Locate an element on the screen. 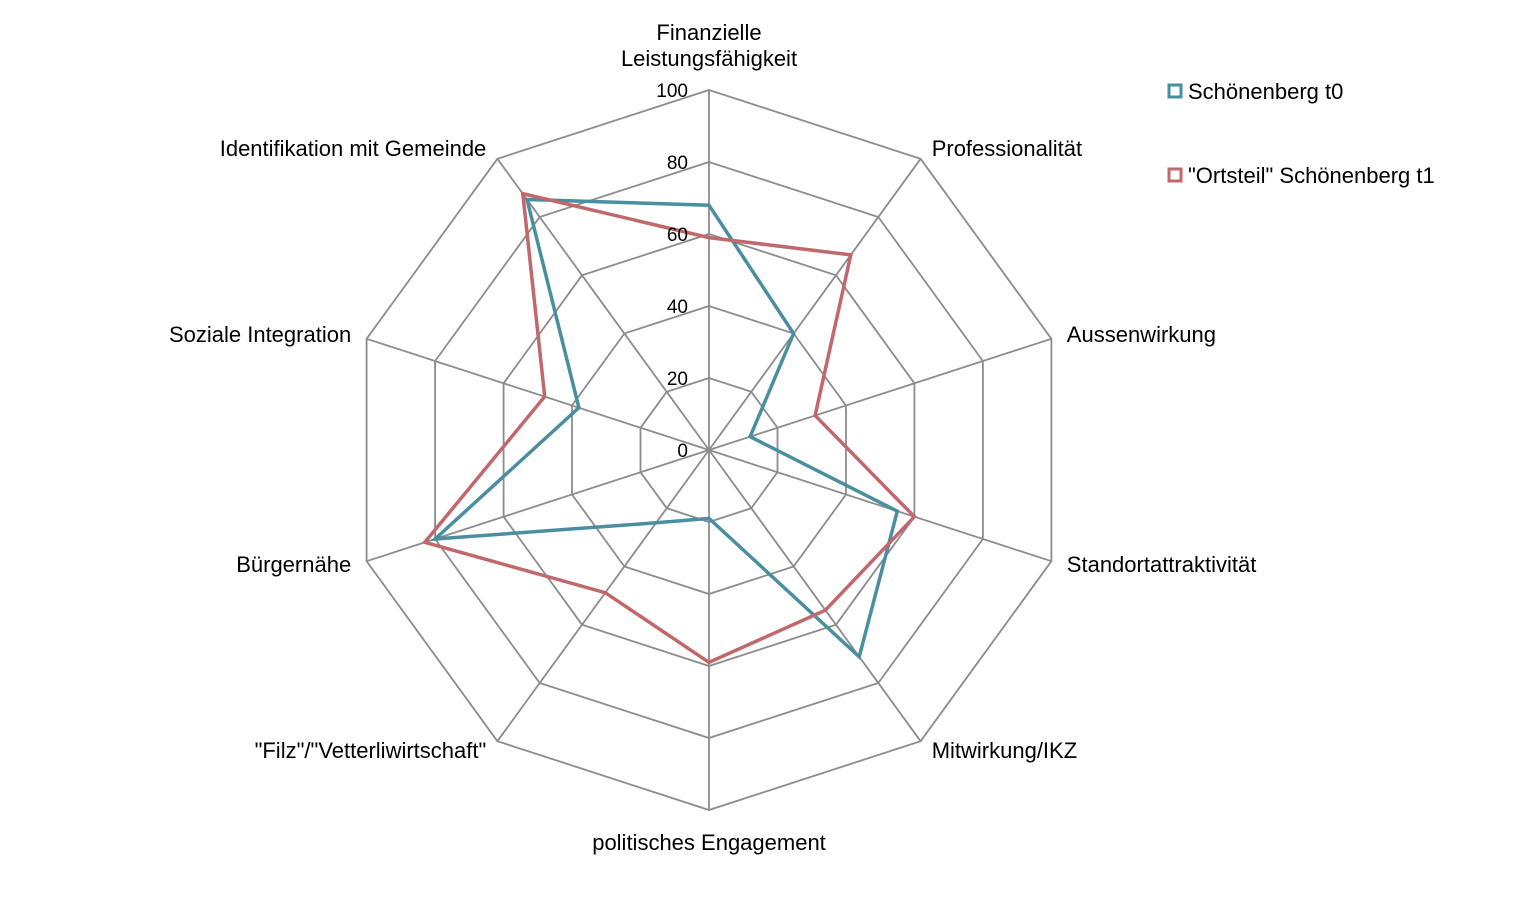 The width and height of the screenshot is (1523, 900). category-label: "Filz"/"Vetterliwirtschaft" is located at coordinates (371, 750).